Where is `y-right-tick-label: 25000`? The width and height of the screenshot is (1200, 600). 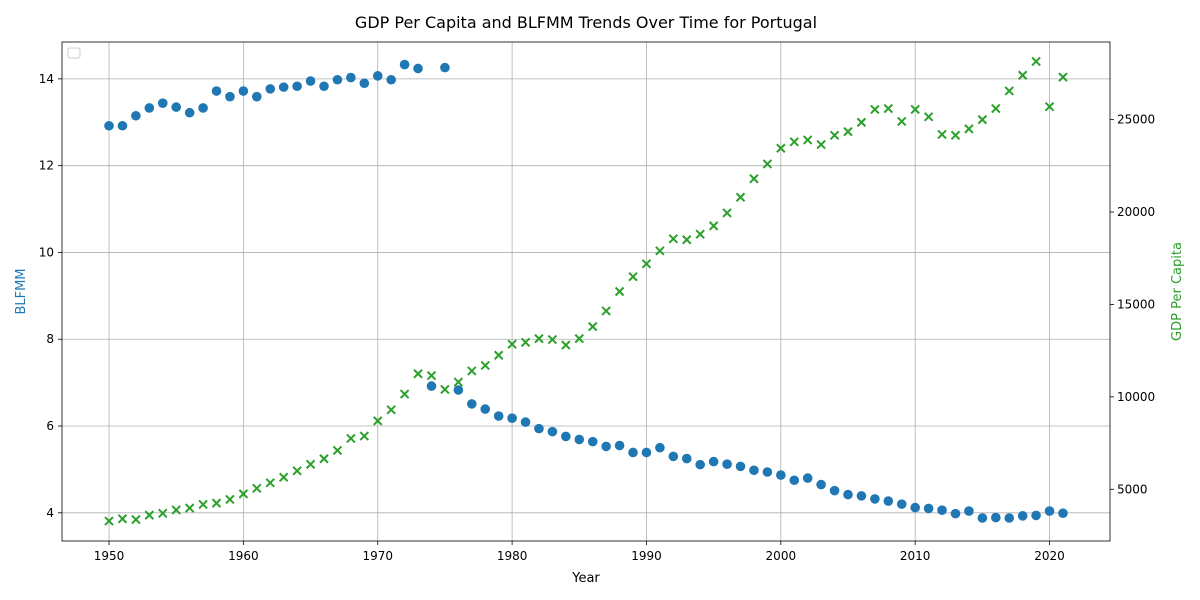
y-right-tick-label: 25000 is located at coordinates (1136, 120).